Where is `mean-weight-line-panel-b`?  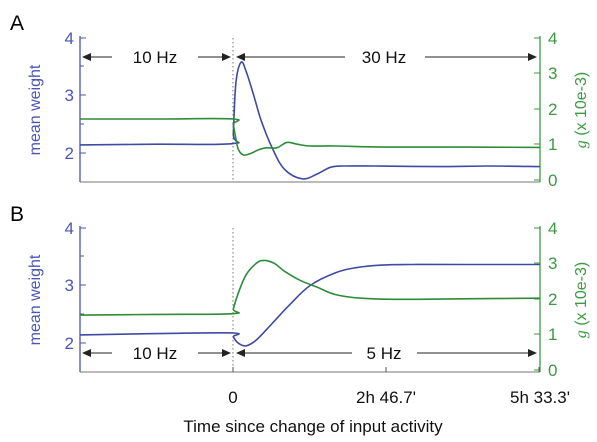 mean-weight-line-panel-b is located at coordinates (309, 305).